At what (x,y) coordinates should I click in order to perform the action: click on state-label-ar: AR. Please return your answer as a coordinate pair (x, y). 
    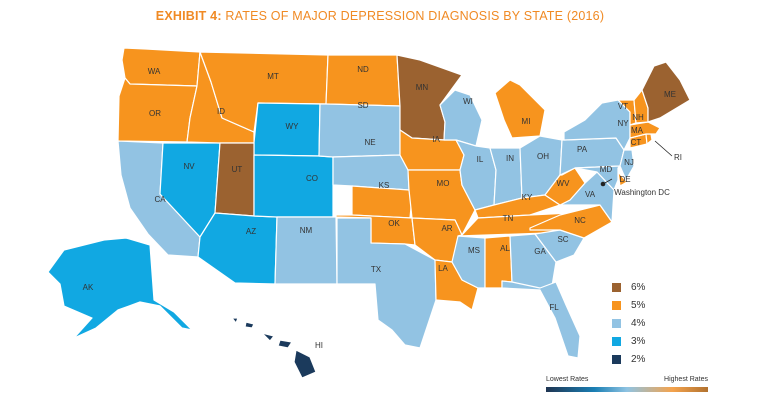
    Looking at the image, I should click on (446, 228).